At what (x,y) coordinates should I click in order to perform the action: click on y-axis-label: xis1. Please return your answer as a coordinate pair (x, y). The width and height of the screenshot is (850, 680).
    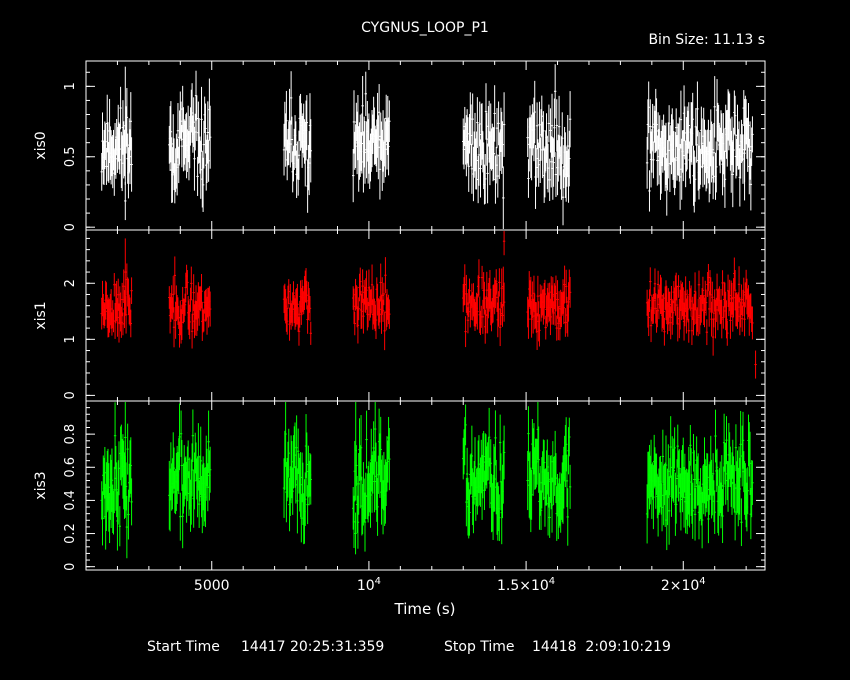
    Looking at the image, I should click on (41, 315).